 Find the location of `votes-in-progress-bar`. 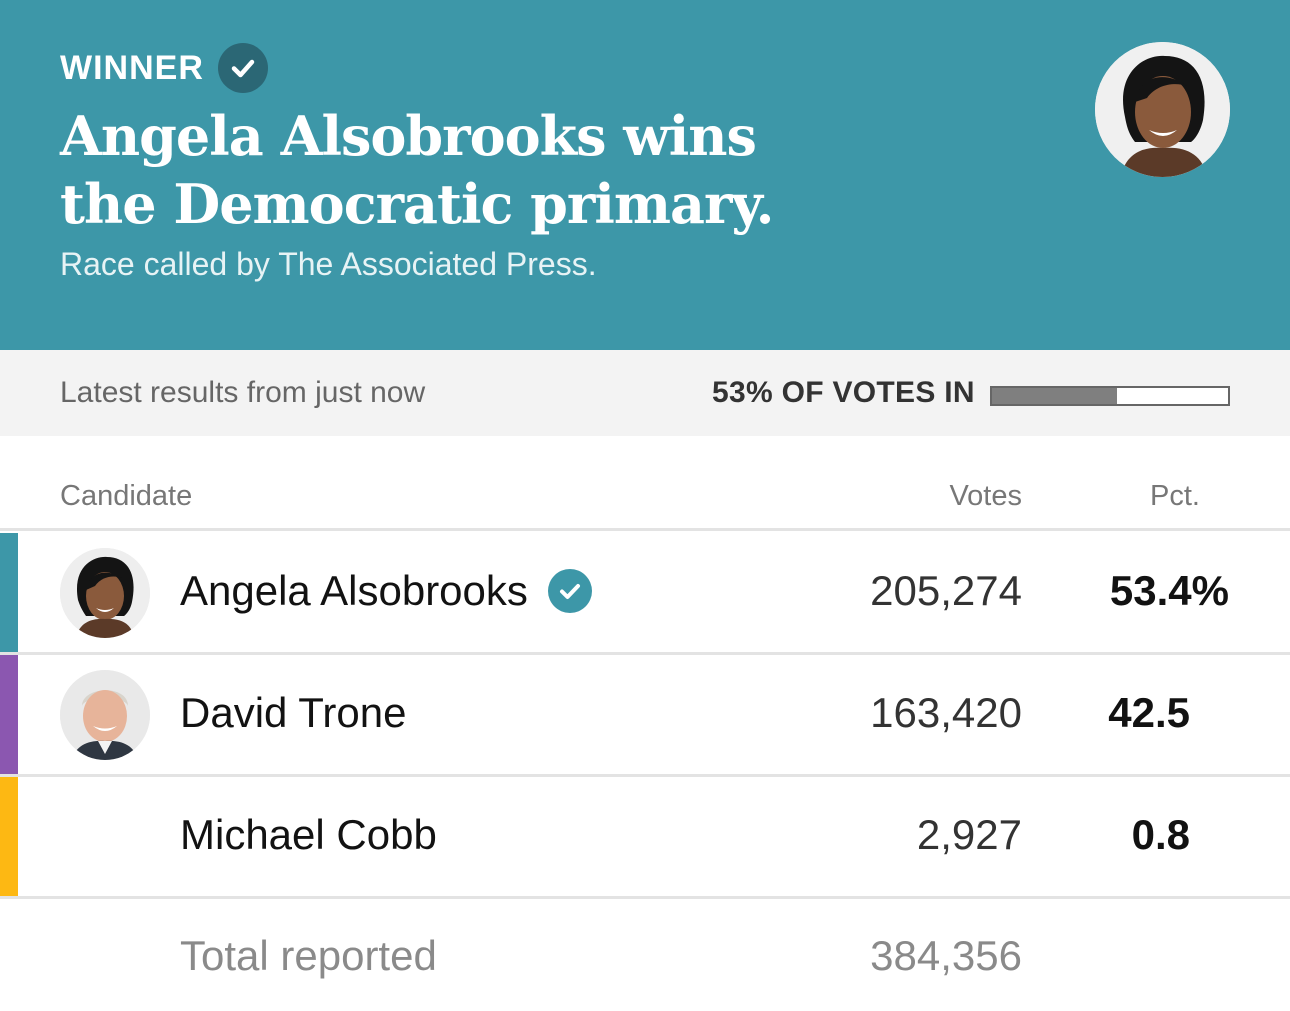

votes-in-progress-bar is located at coordinates (1110, 396).